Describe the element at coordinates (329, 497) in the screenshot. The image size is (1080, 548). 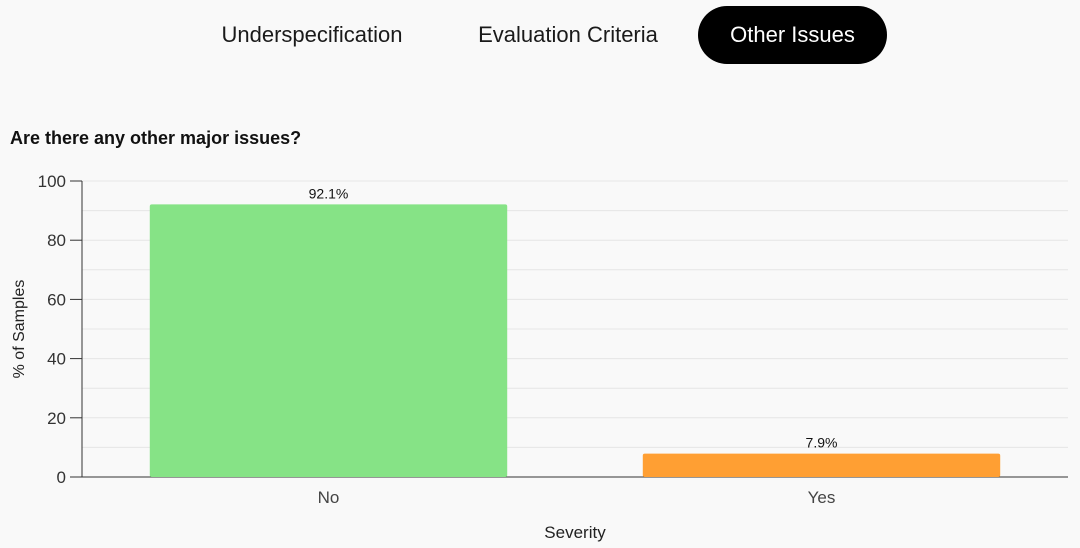
I see `x-tick-label: No` at that location.